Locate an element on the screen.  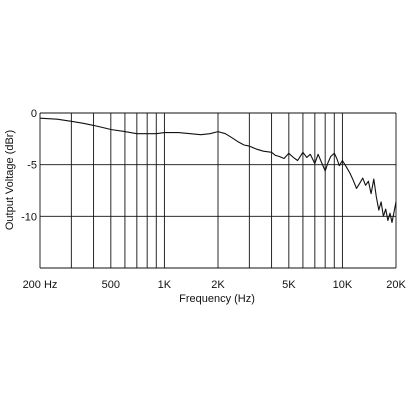
x-tick-label: 1K is located at coordinates (165, 285).